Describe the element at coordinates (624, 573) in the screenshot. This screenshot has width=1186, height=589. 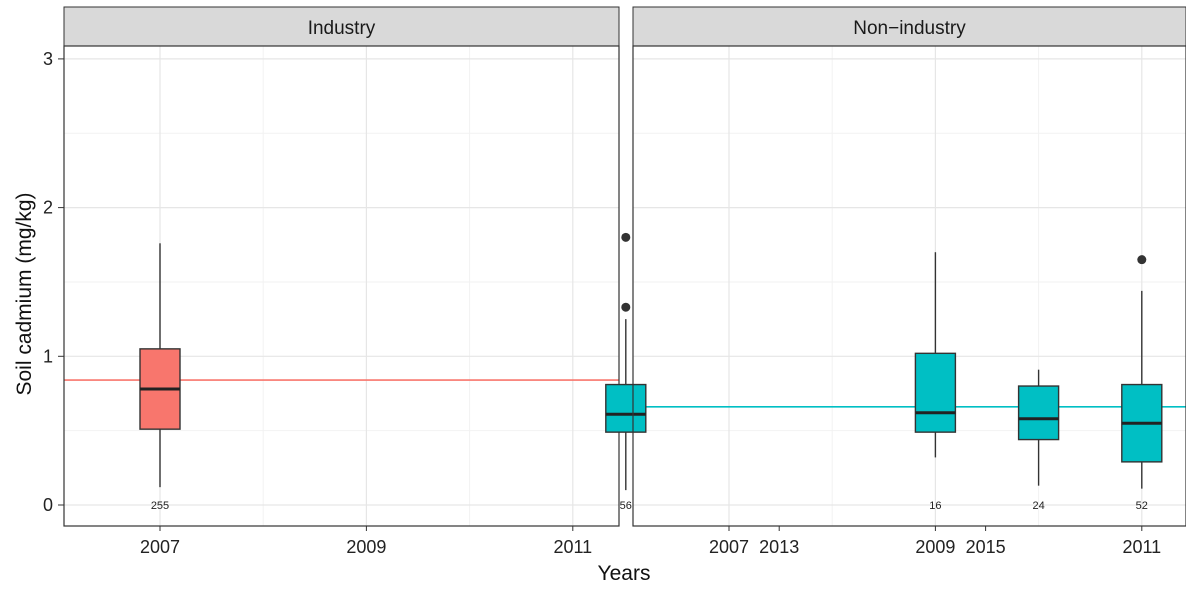
I see `x-axis-title: Years` at that location.